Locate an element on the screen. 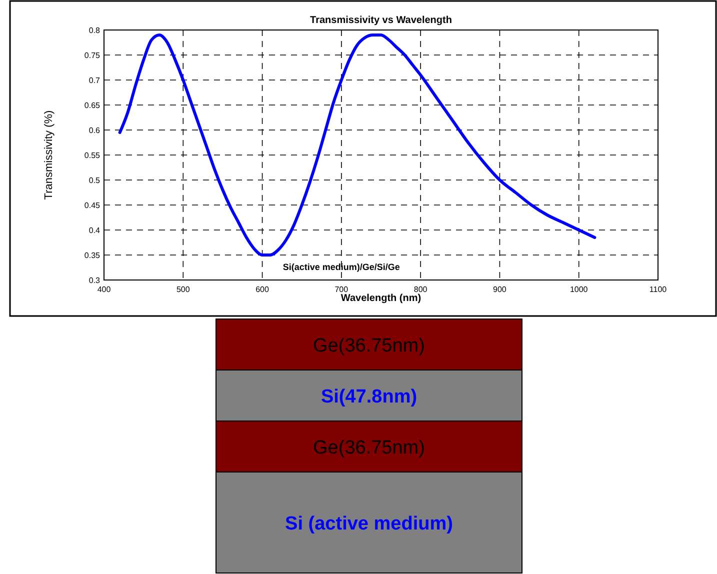 Image resolution: width=717 pixels, height=574 pixels. y-tick-label: 0.8 is located at coordinates (94, 30).